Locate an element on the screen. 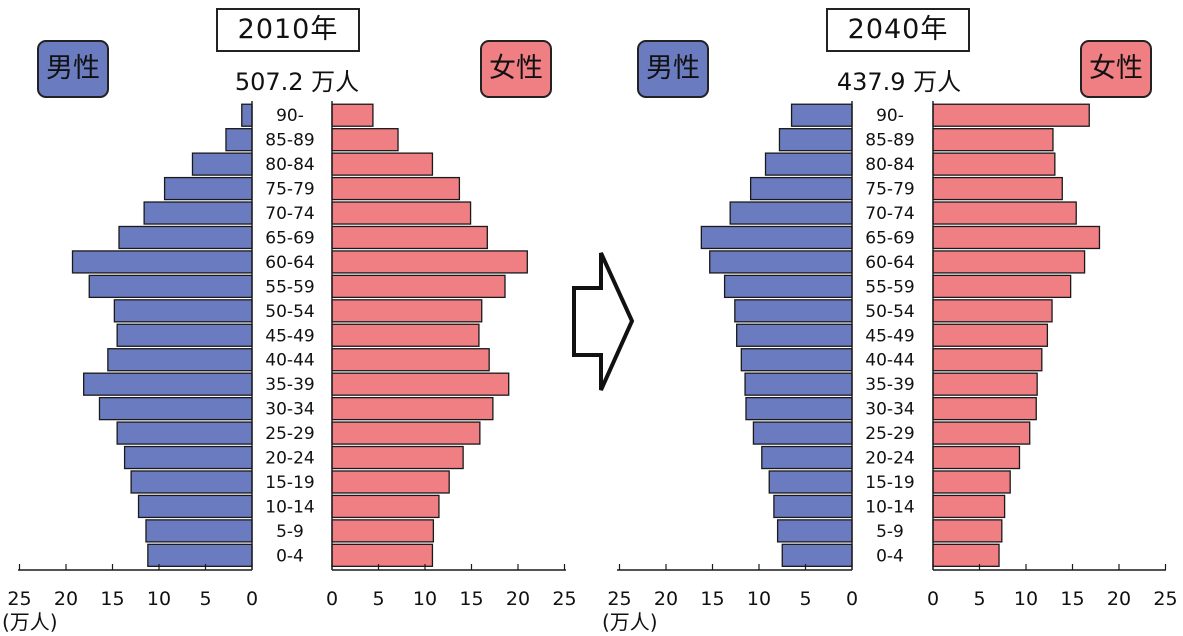  age-label-2040-25-29: 25-29 is located at coordinates (889, 434).